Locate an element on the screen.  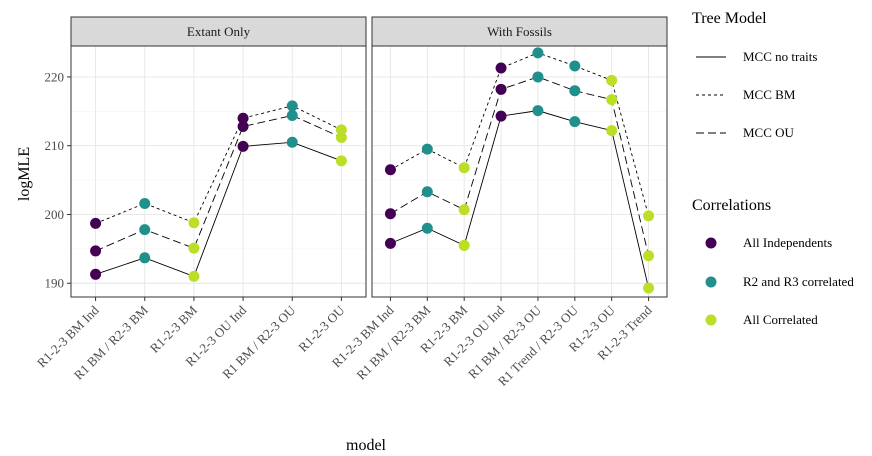
linetype-legend-title: Tree Model is located at coordinates (729, 18).